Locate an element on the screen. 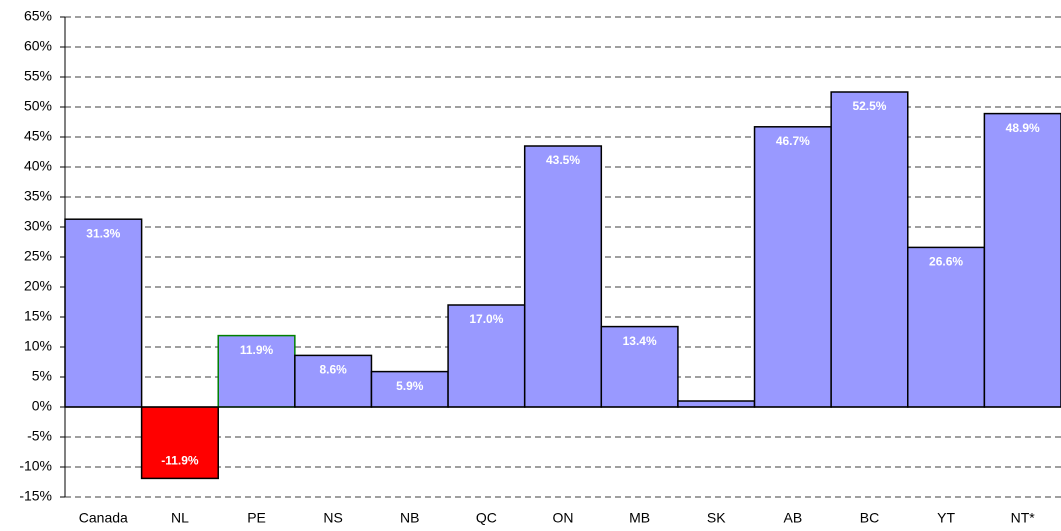  y-tick-label: -15% is located at coordinates (35, 496).